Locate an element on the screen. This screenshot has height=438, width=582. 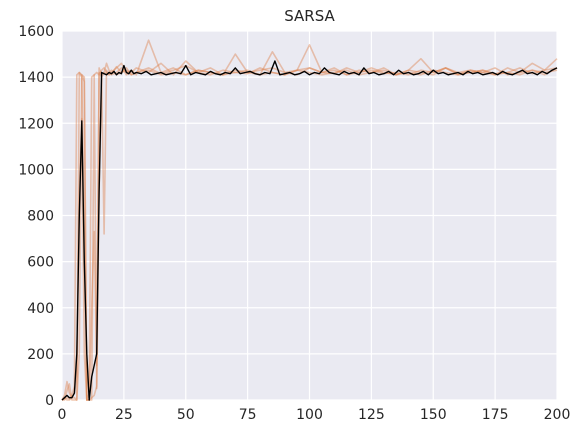
y-tick-label: 1600 is located at coordinates (36, 32).